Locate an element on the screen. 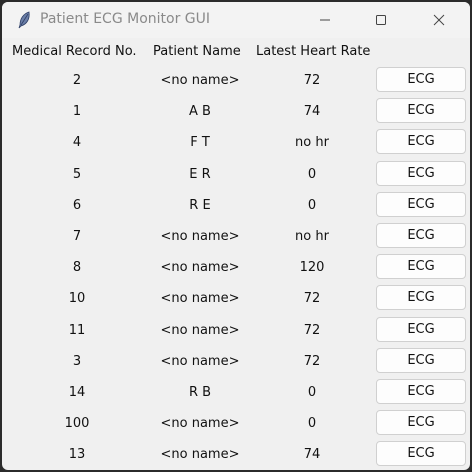 The width and height of the screenshot is (472, 472). patient-name: F T is located at coordinates (200, 143).